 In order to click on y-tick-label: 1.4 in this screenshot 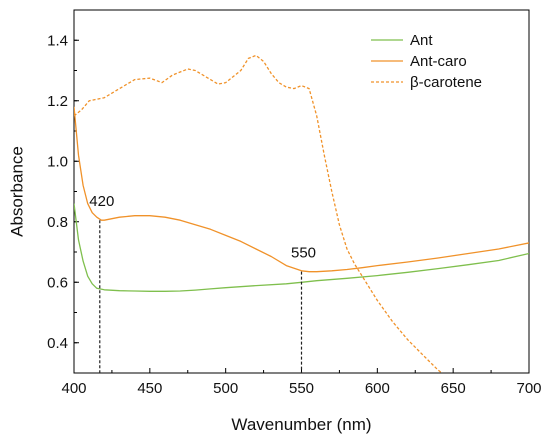, I will do `click(57, 40)`.